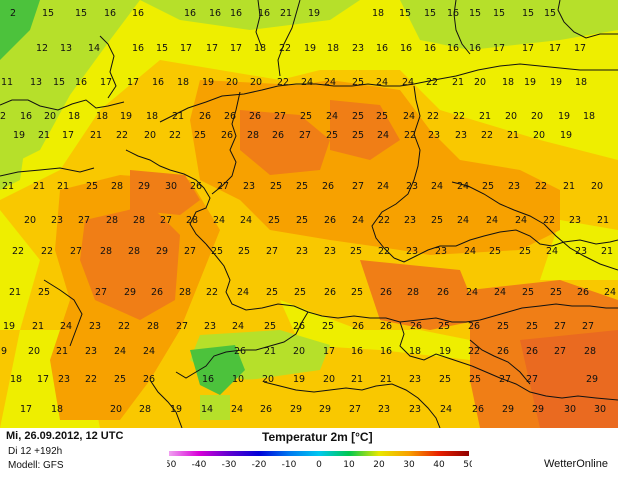 The image size is (618, 478). I want to click on legend-tick-label: -10, so click(289, 465).